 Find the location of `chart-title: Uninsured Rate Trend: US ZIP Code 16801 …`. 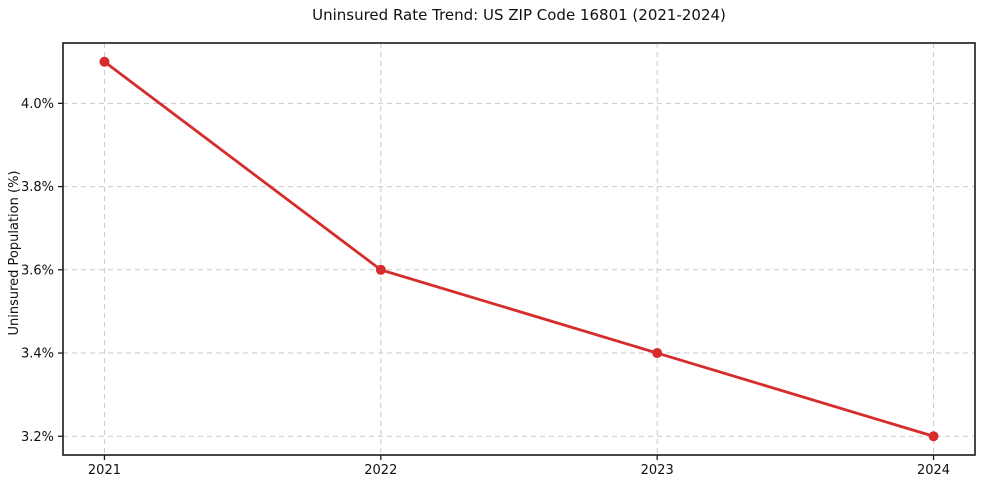

chart-title: Uninsured Rate Trend: US ZIP Code 16801 … is located at coordinates (519, 15).